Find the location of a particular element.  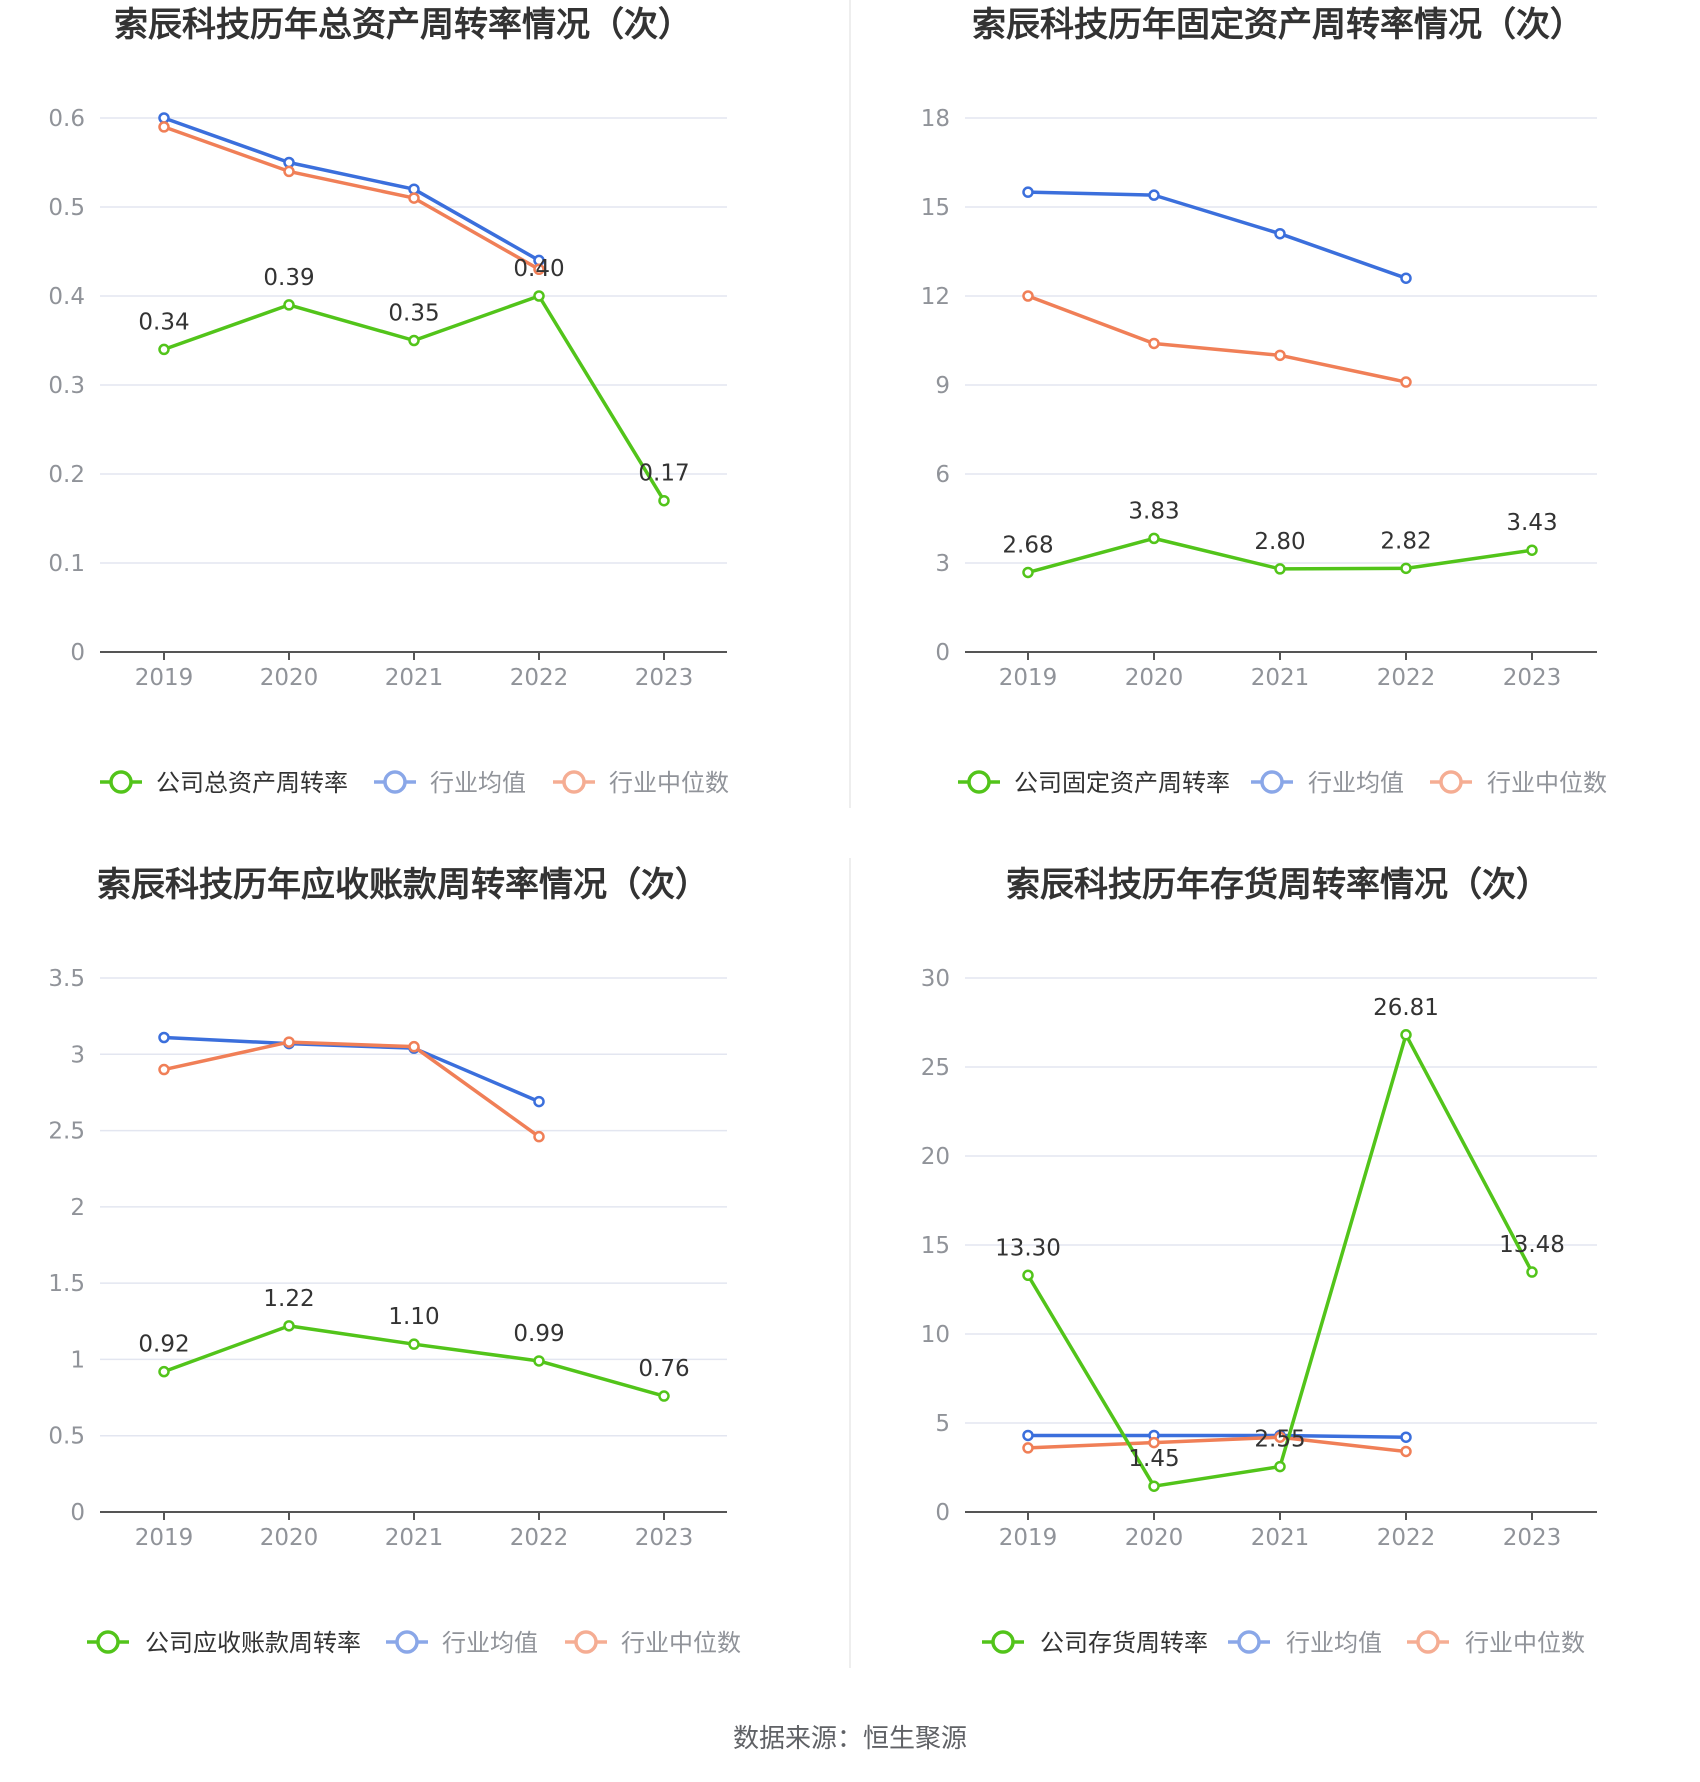

legend-label-company: 公司应收账款周转率 is located at coordinates (253, 1643).